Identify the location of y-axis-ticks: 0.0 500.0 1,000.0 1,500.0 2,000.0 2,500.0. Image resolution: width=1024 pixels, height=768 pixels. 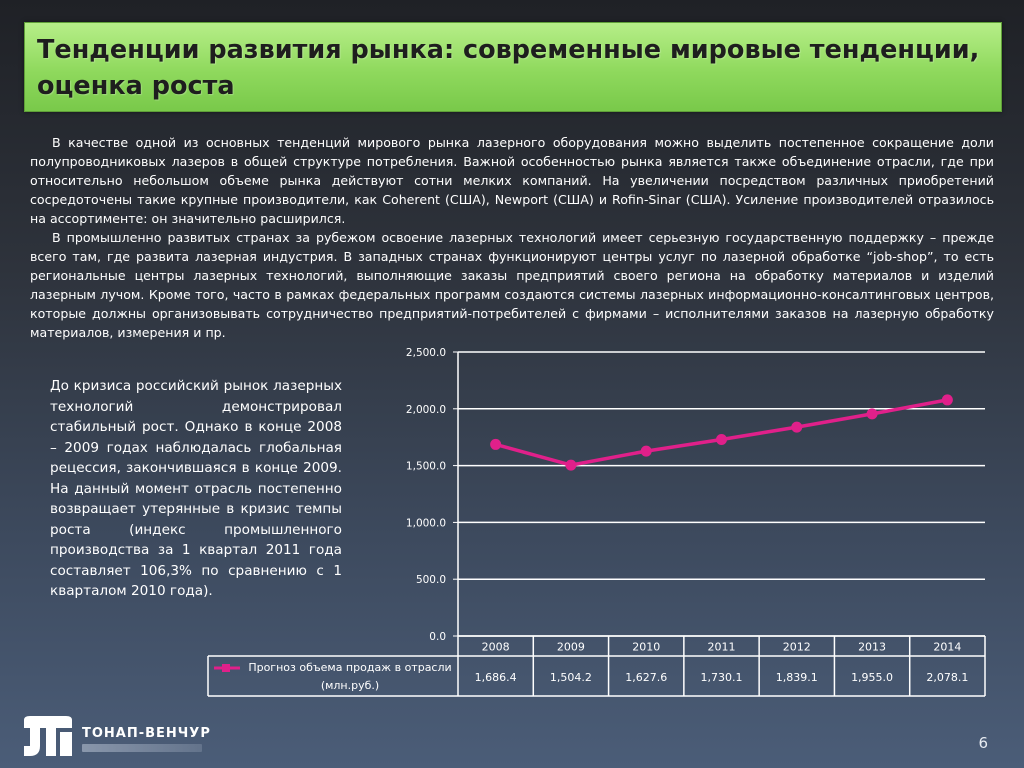
(426, 495).